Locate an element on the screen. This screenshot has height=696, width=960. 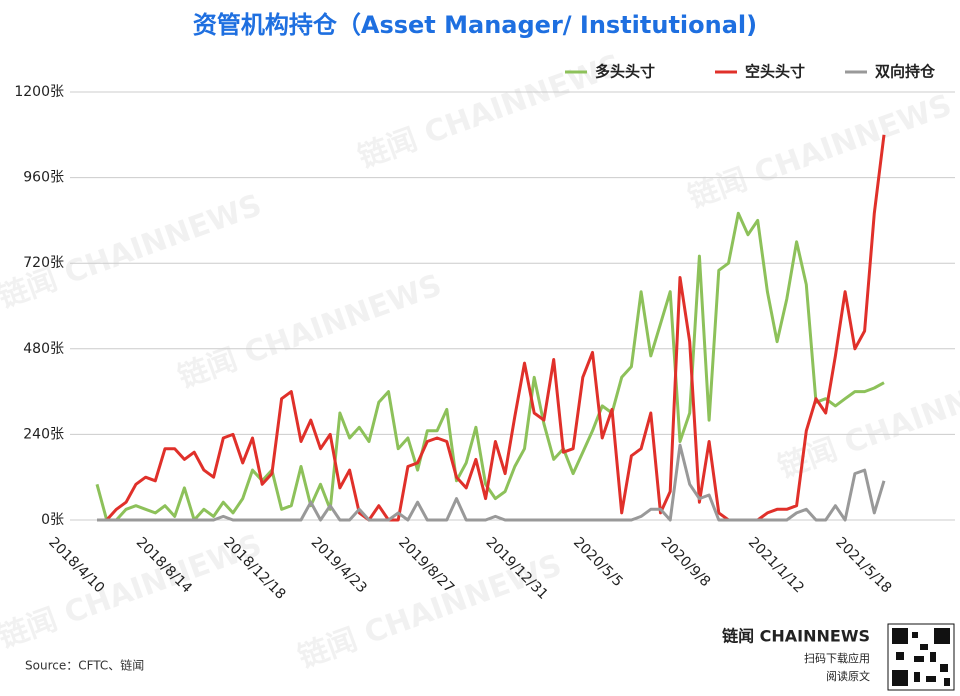
brand: 链闻 CHAINNEWS is located at coordinates (796, 636).